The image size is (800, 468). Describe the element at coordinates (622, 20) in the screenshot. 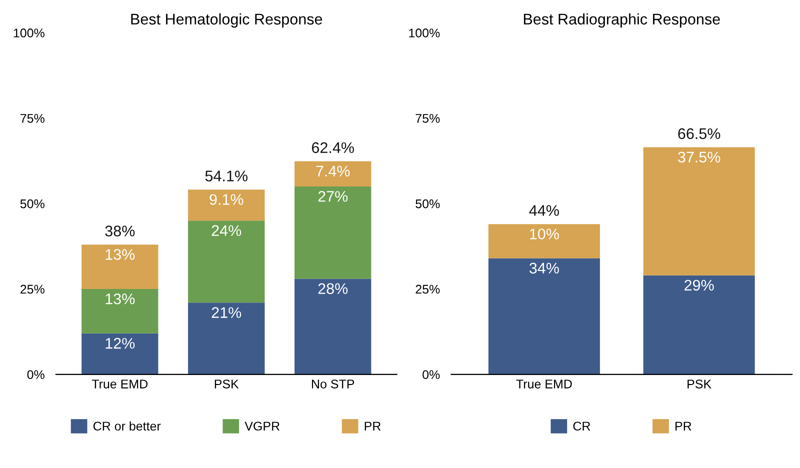

I see `chart-title: Best Radiographic Response` at that location.